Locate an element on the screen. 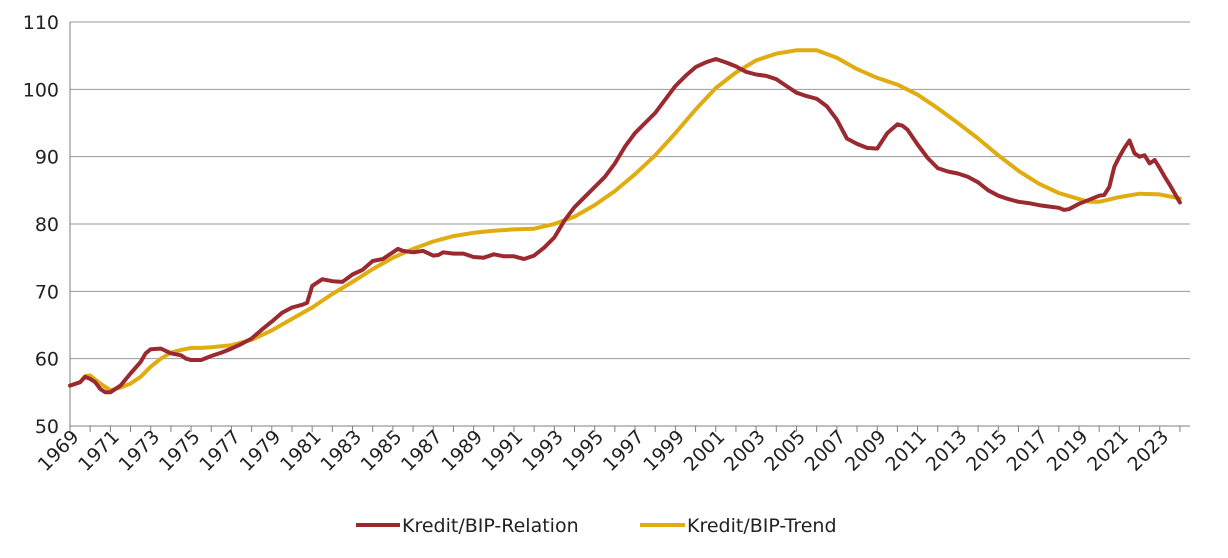 This screenshot has width=1228, height=558. x-tick-label: 1999 is located at coordinates (664, 451).